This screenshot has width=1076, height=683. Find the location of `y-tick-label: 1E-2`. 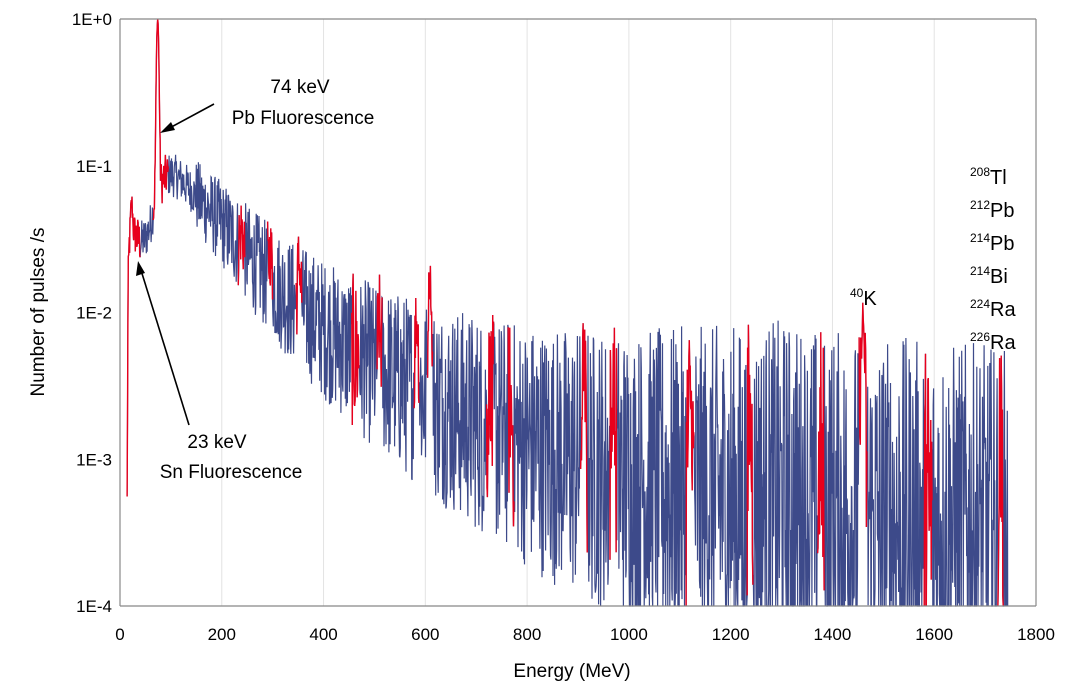

y-tick-label: 1E-2 is located at coordinates (94, 313).